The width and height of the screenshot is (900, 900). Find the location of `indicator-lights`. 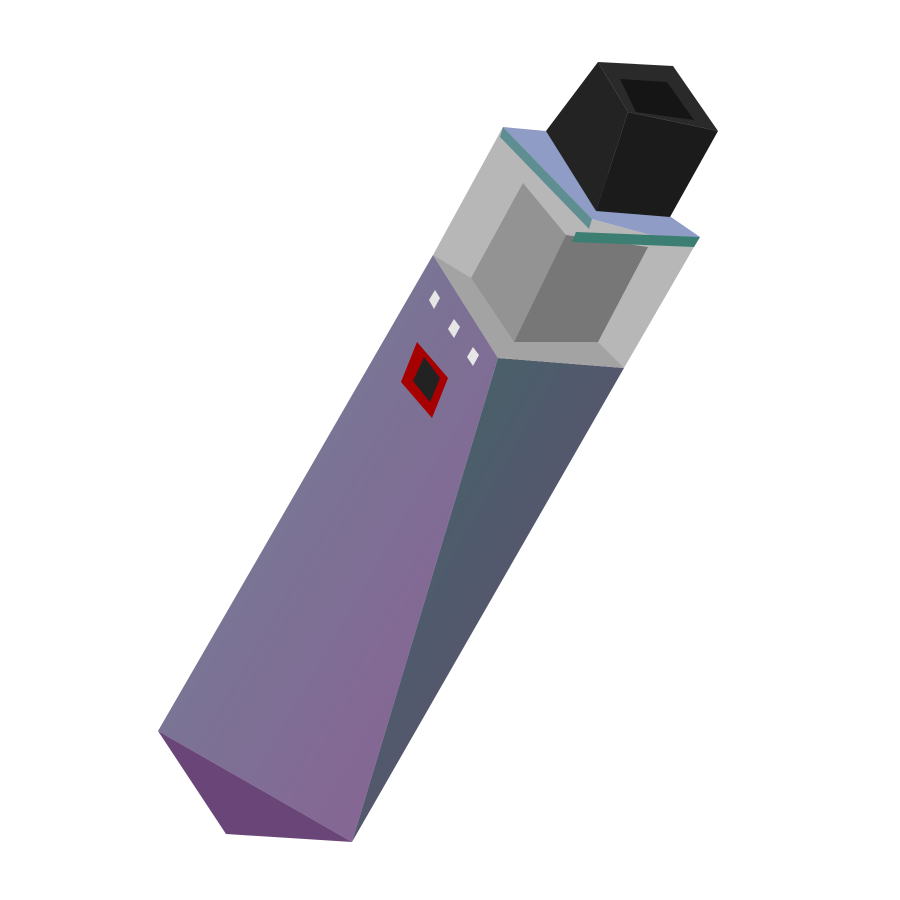

indicator-lights is located at coordinates (454, 328).